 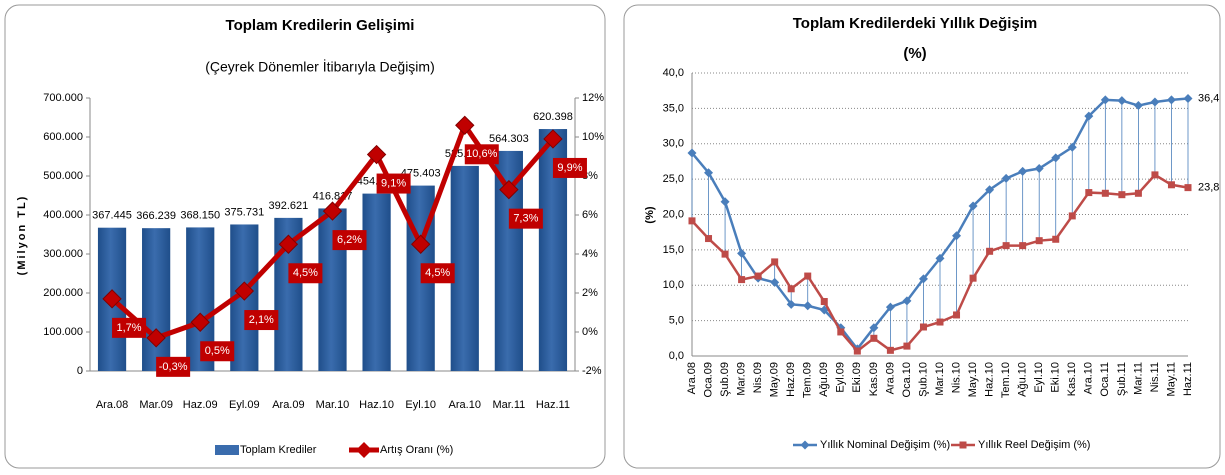 I want to click on x-tick-label: May.10, so click(x=973, y=379).